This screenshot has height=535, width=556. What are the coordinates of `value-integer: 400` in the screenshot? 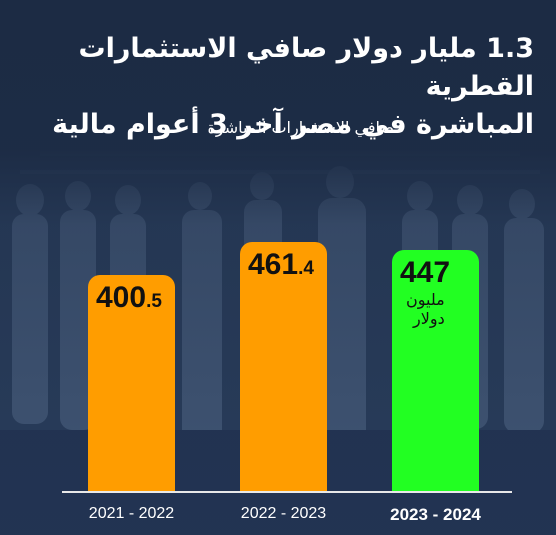 It's located at (121, 297).